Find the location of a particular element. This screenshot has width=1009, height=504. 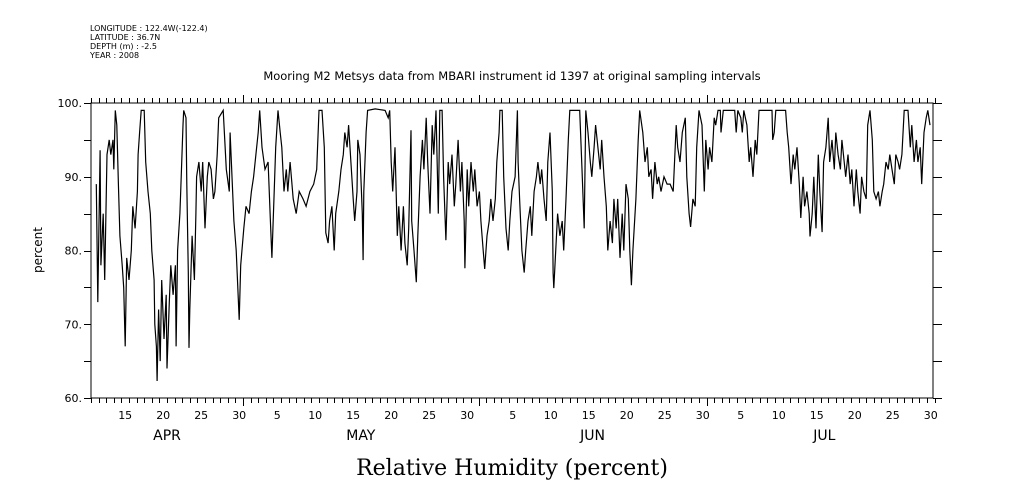

month-label: MAY is located at coordinates (361, 436).